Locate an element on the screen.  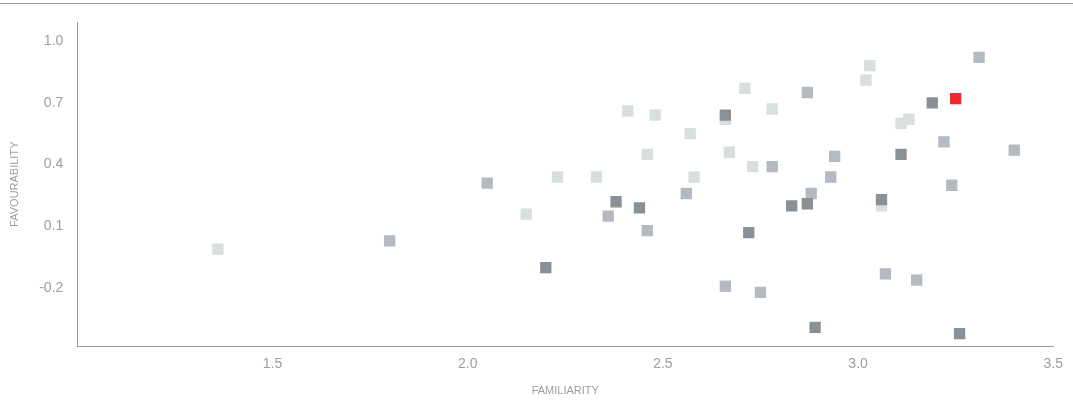
x-tick-label: 3.5 is located at coordinates (1053, 363).